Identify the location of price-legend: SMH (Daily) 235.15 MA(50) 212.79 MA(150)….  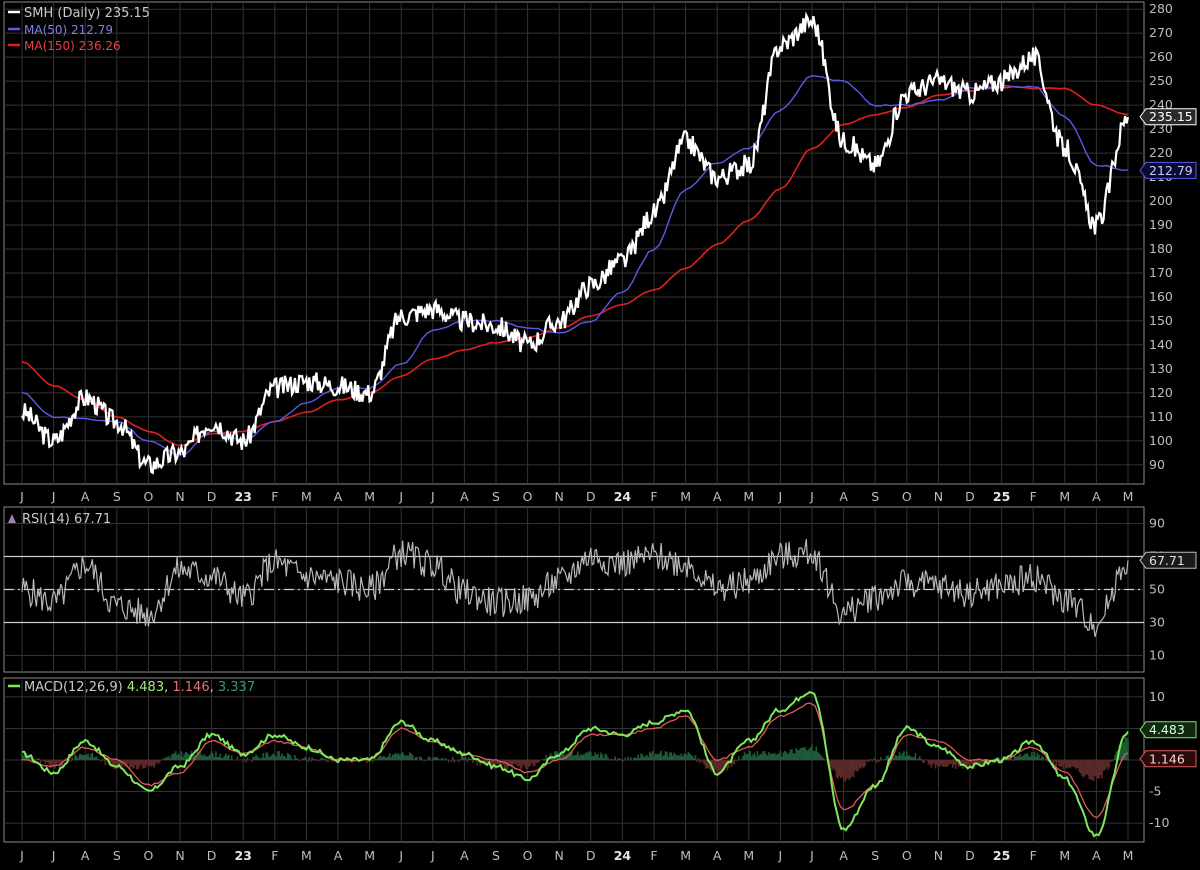
(79, 29).